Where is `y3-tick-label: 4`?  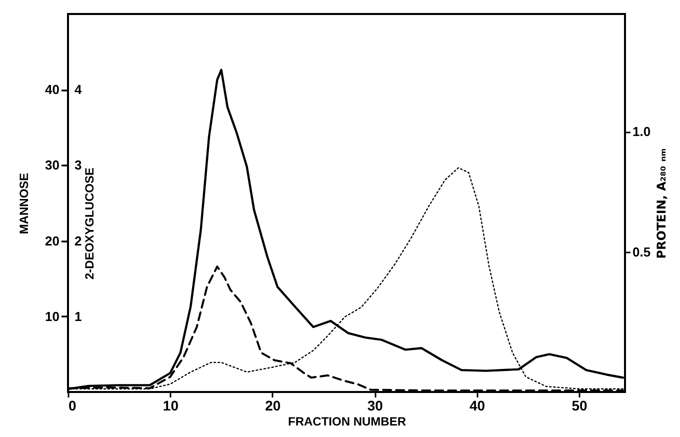 y3-tick-label: 4 is located at coordinates (78, 90).